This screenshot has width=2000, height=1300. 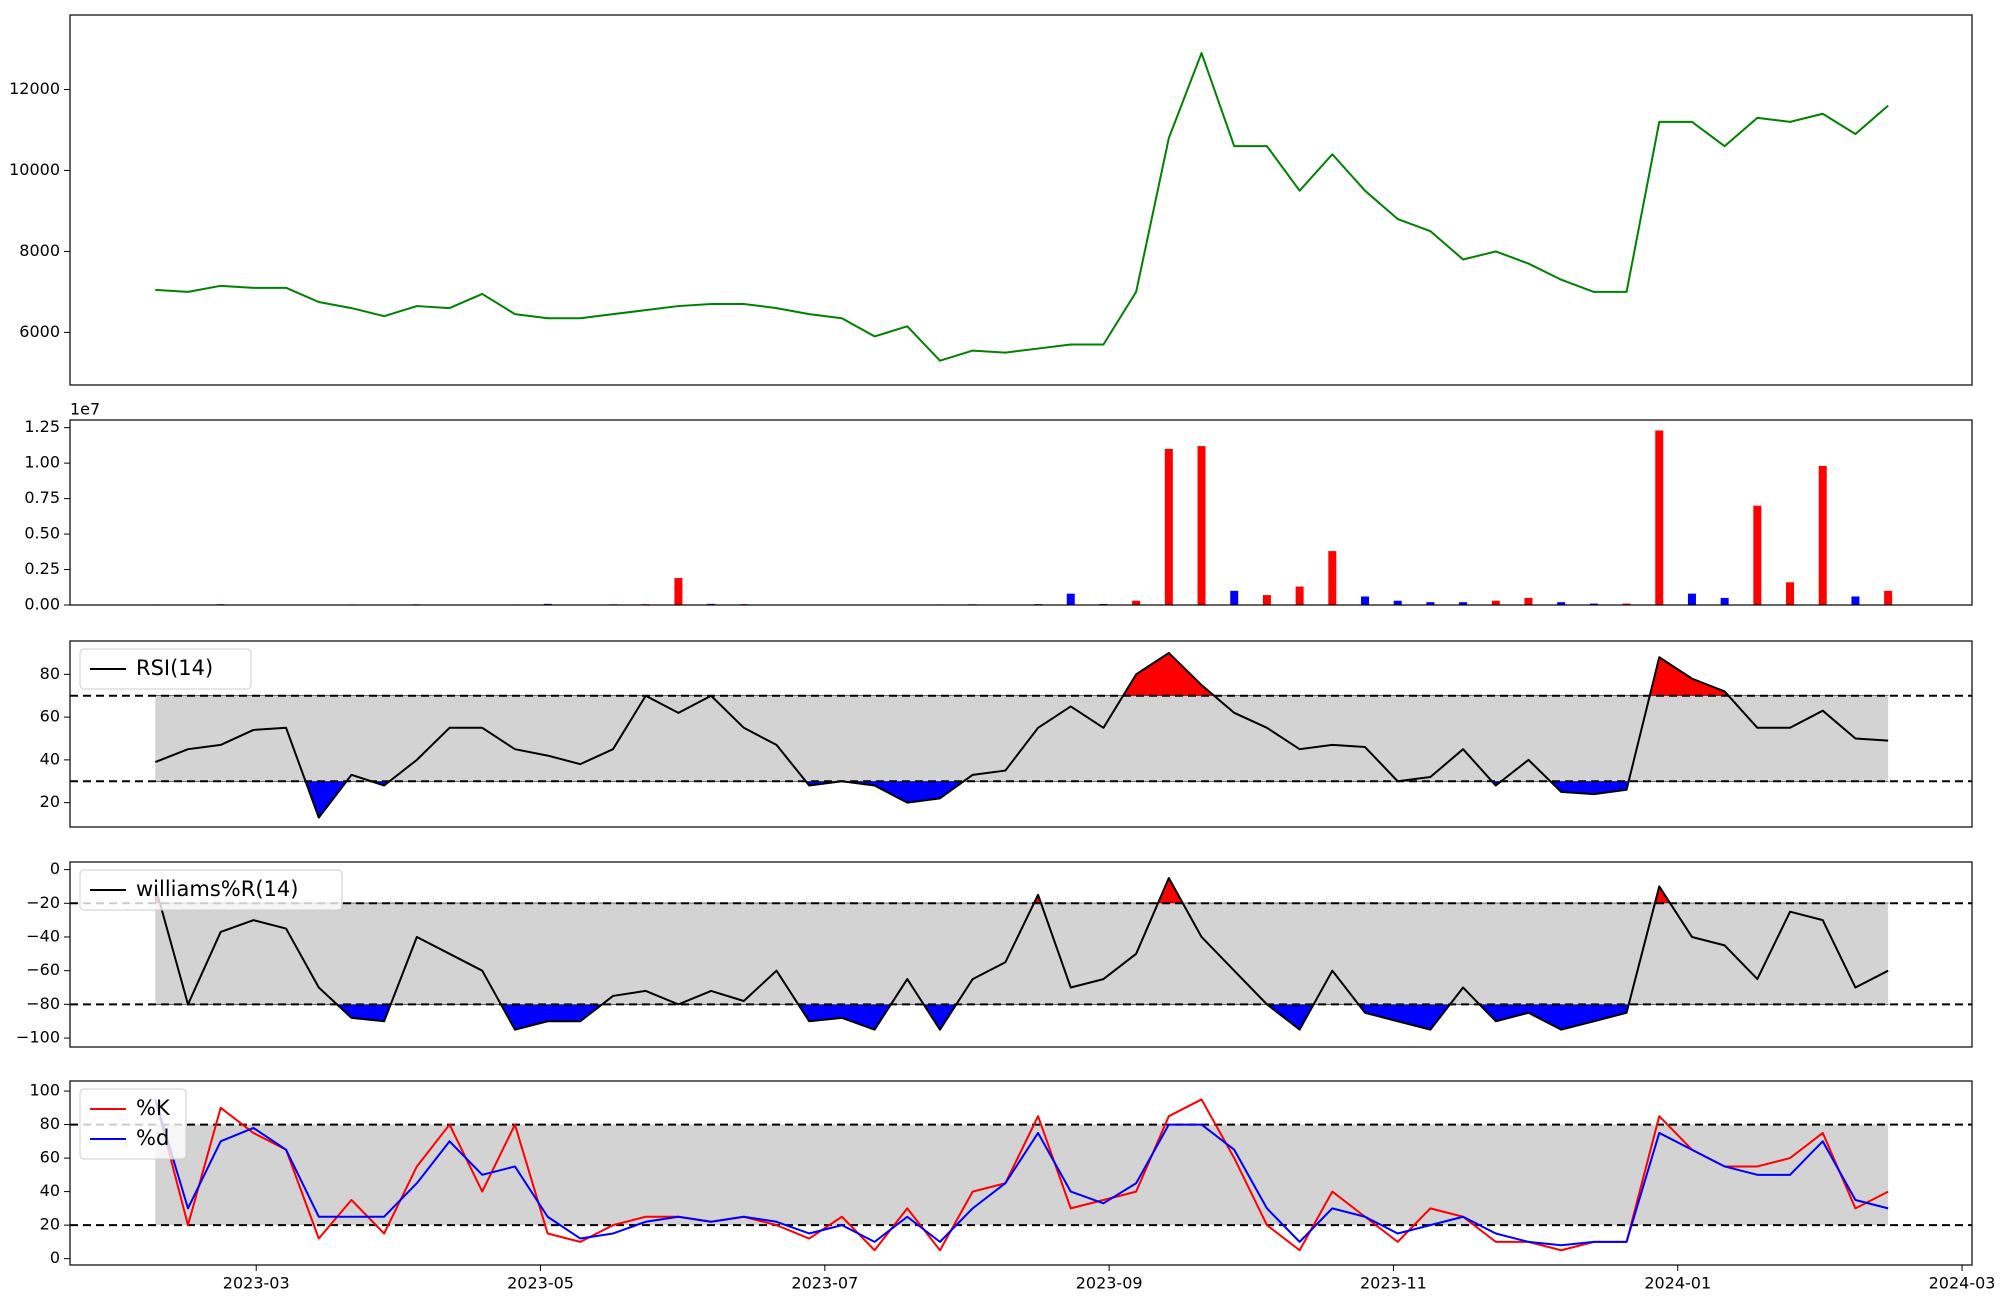 I want to click on y-tick-label: 6000, so click(x=39, y=331).